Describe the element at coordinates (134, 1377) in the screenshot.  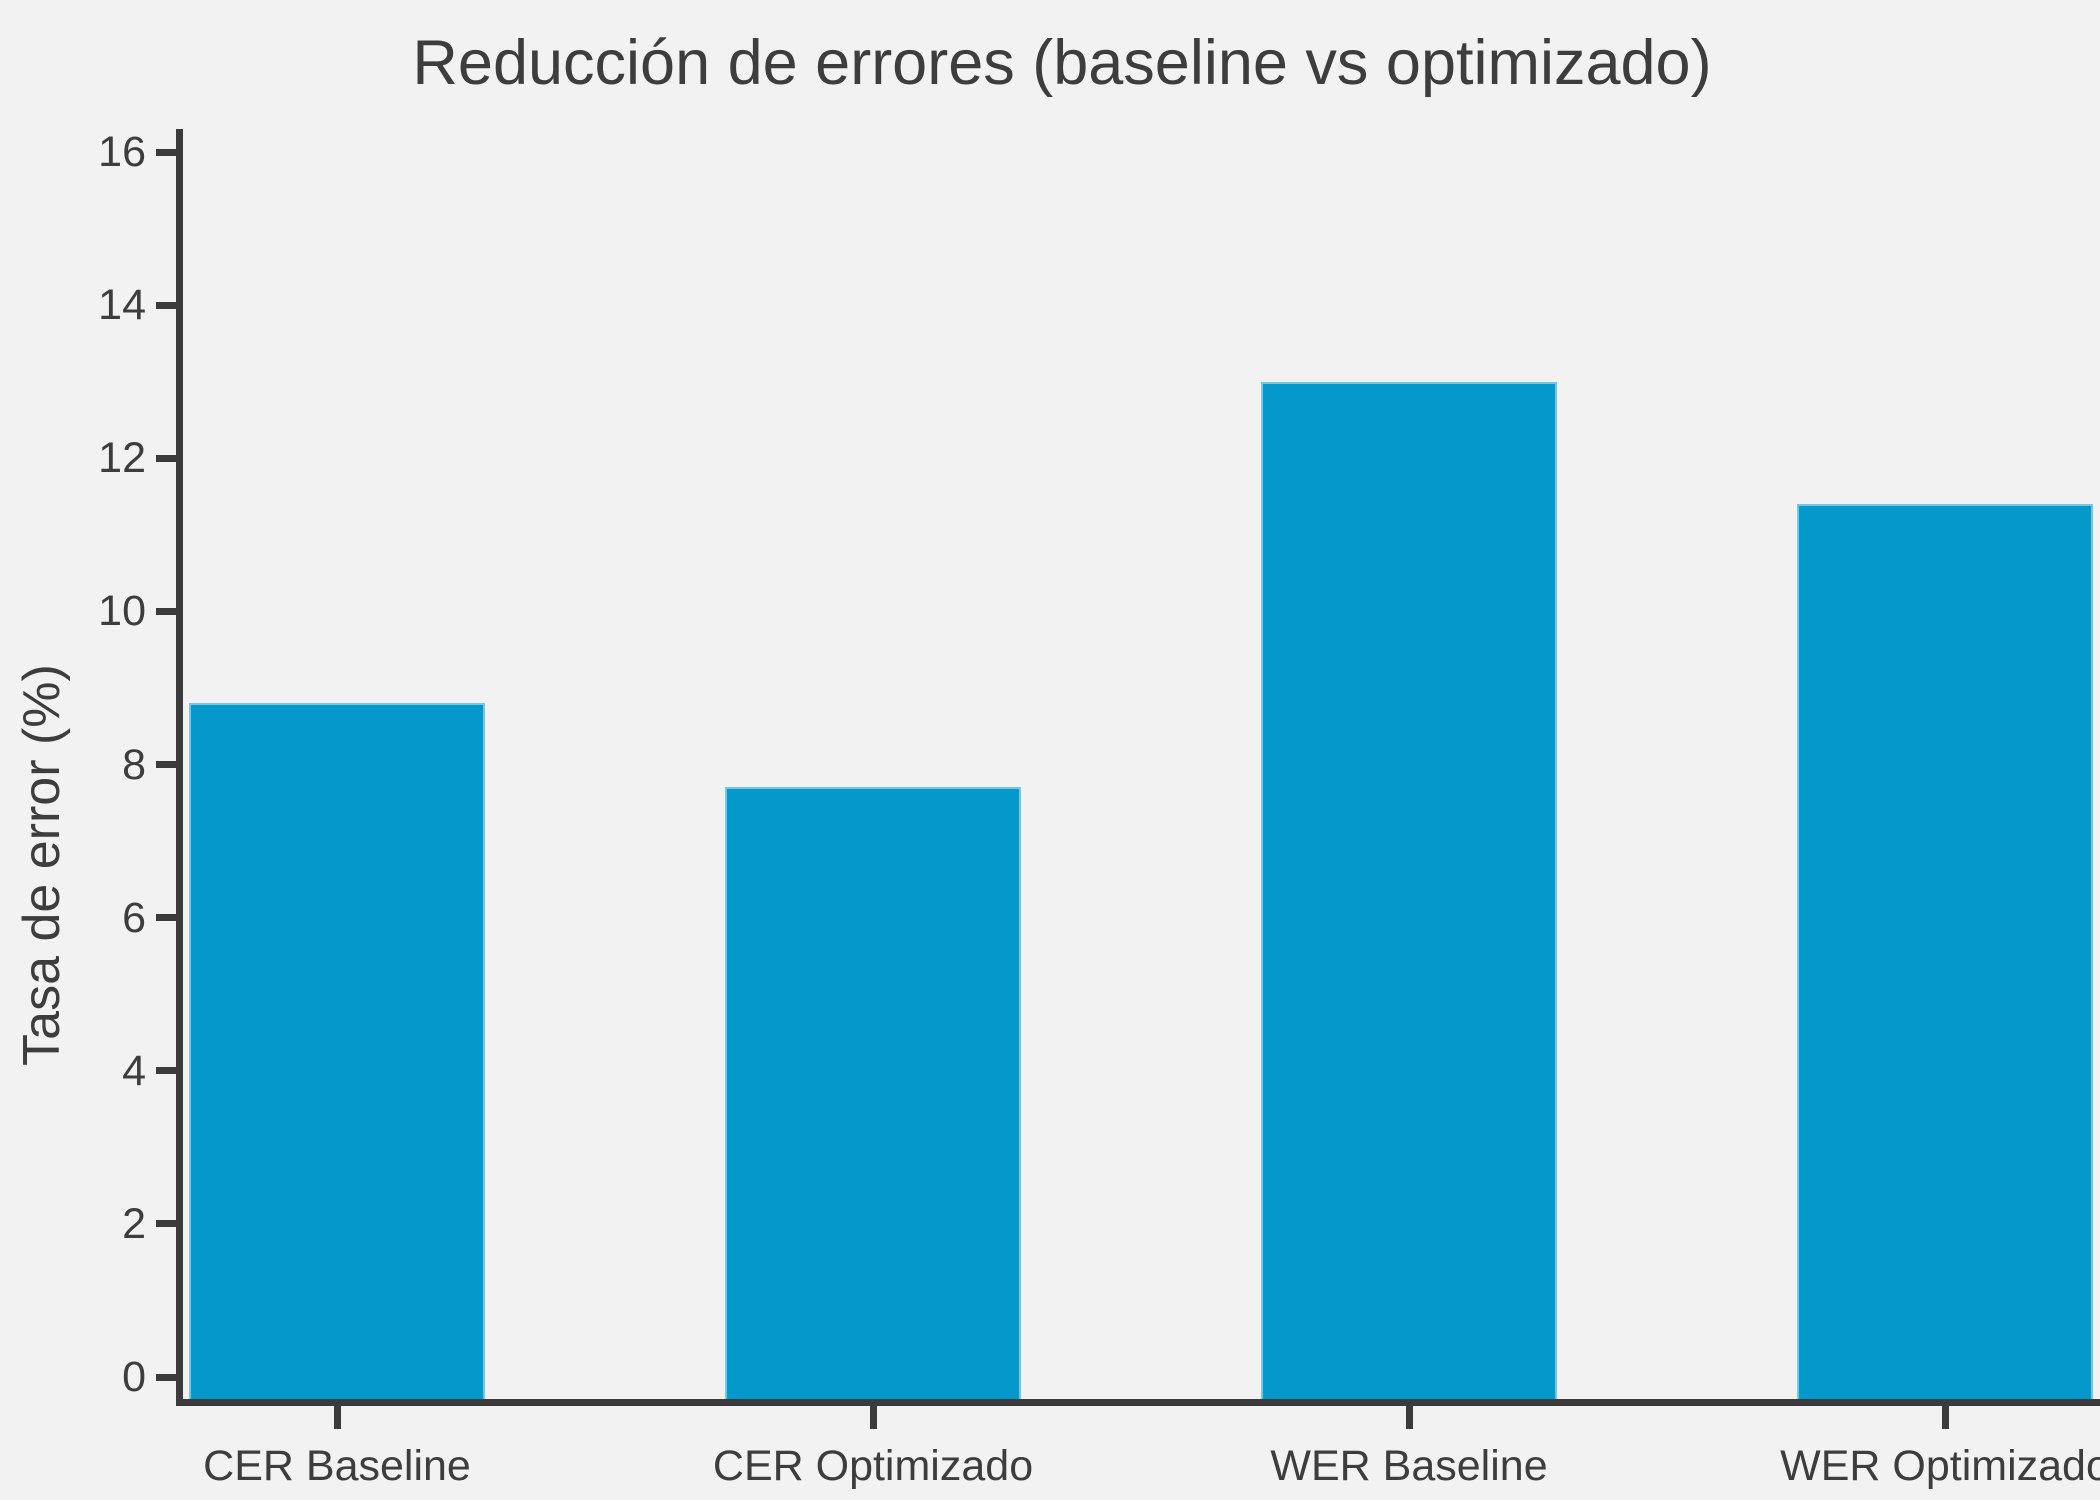
I see `y-tick-label: 0` at that location.